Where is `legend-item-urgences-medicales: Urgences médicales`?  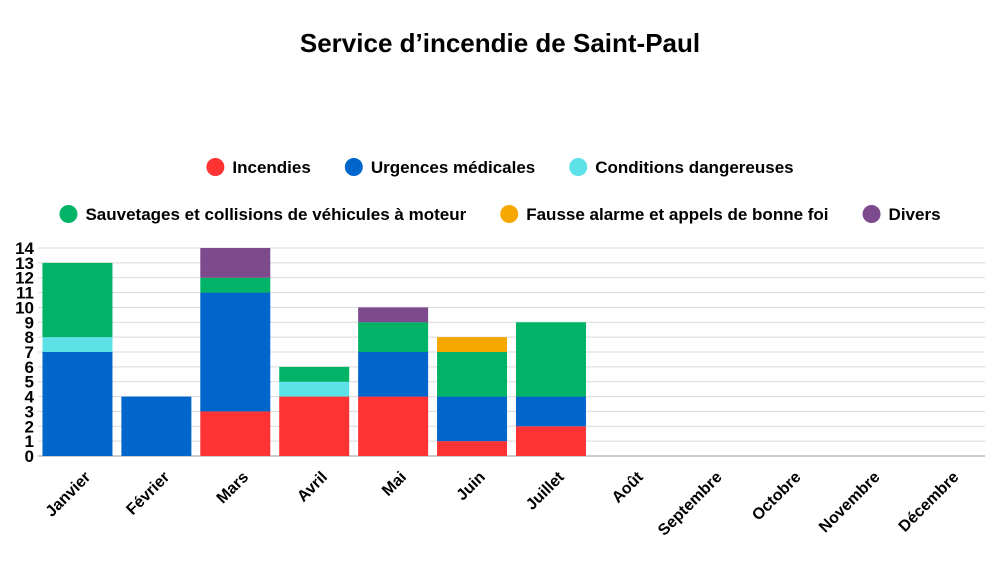
legend-item-urgences-medicales: Urgences médicales is located at coordinates (439, 167).